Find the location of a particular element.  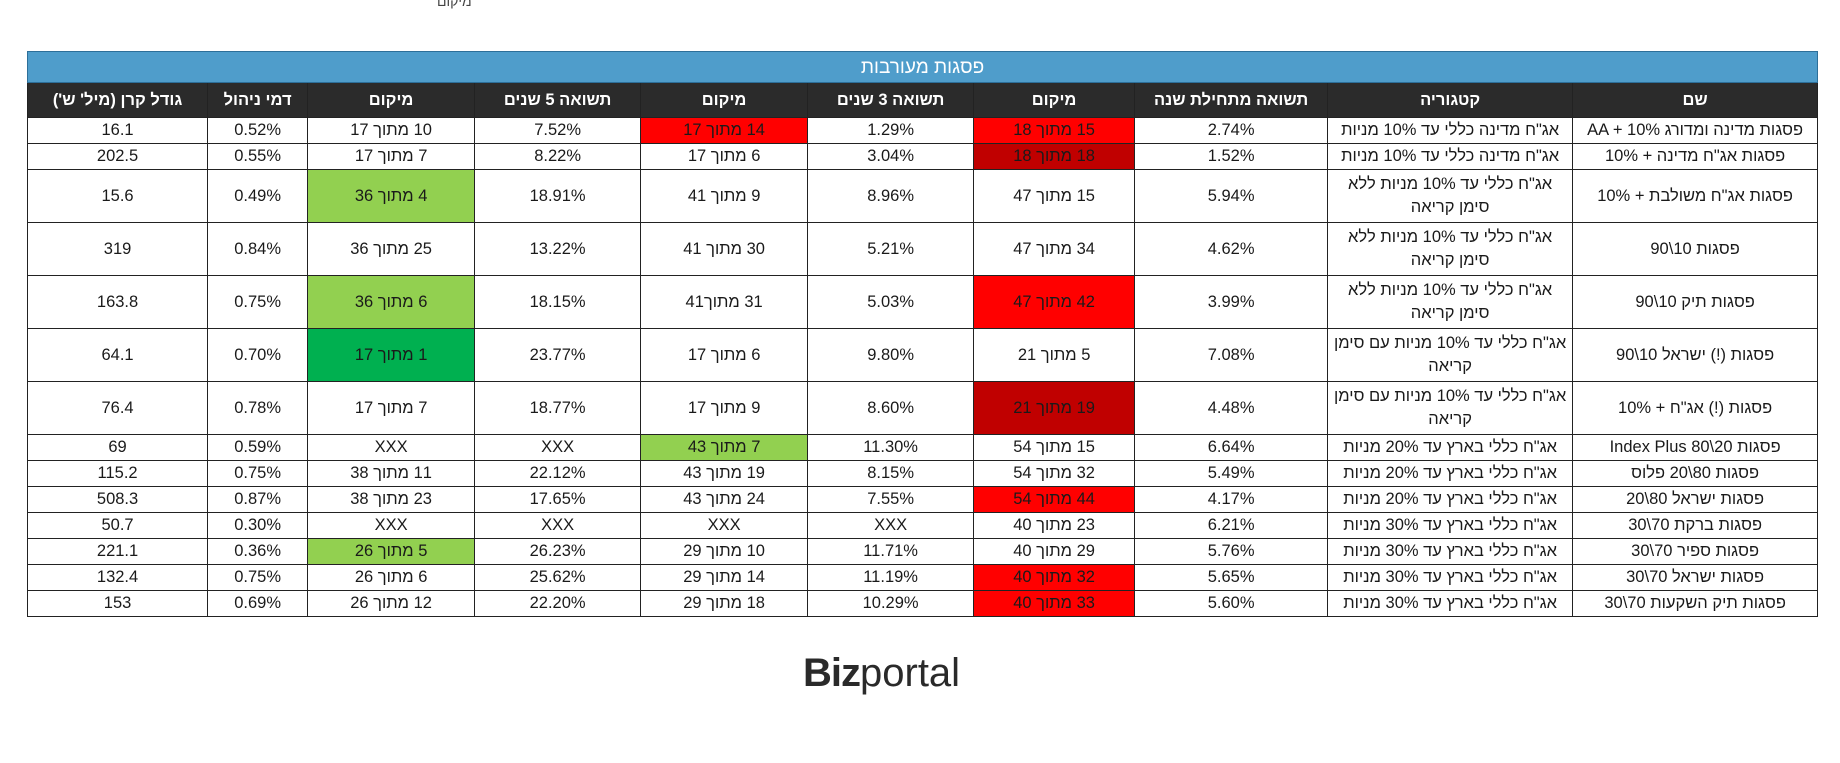

cell-fund-size: 115.2 is located at coordinates (117, 473).